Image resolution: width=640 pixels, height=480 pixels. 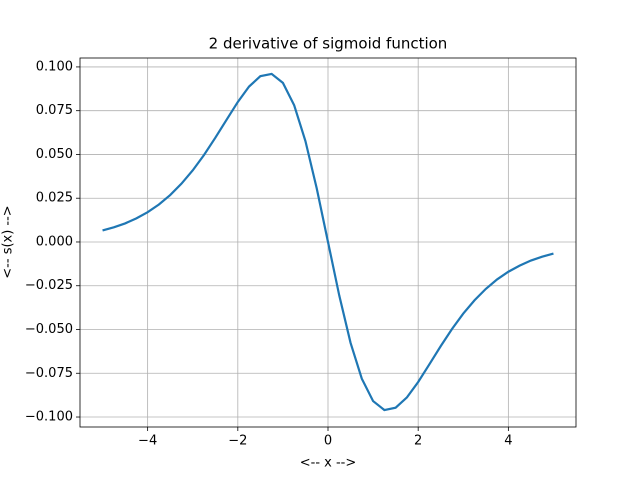 I want to click on x-tick-label: −2, so click(x=237, y=441).